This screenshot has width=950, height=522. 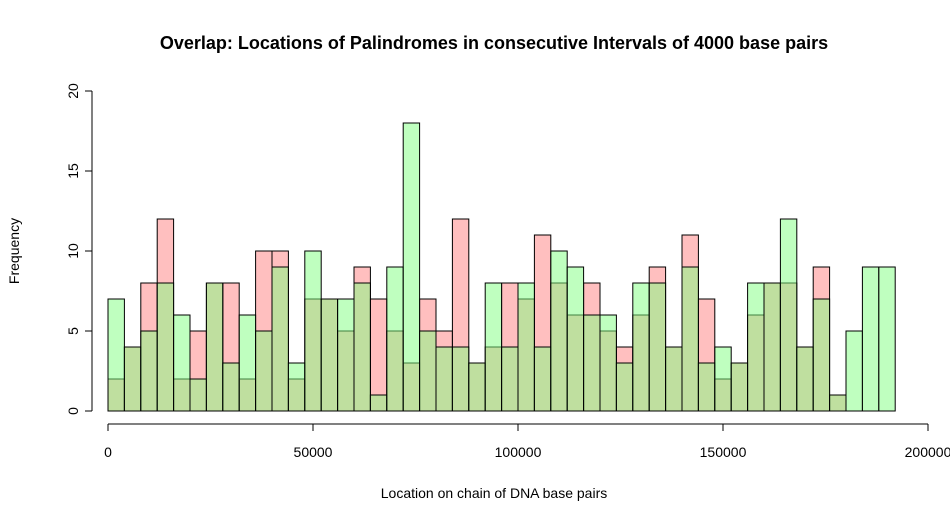 I want to click on y-tick-label: 15, so click(x=73, y=171).